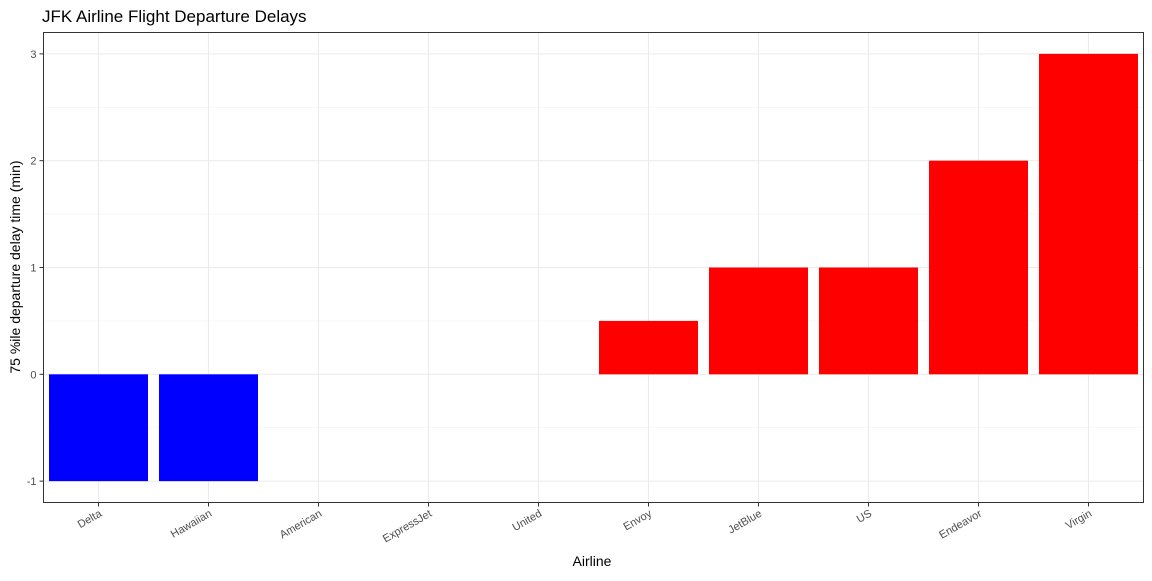  I want to click on x-tick-label-virgin: Virgin, so click(1079, 520).